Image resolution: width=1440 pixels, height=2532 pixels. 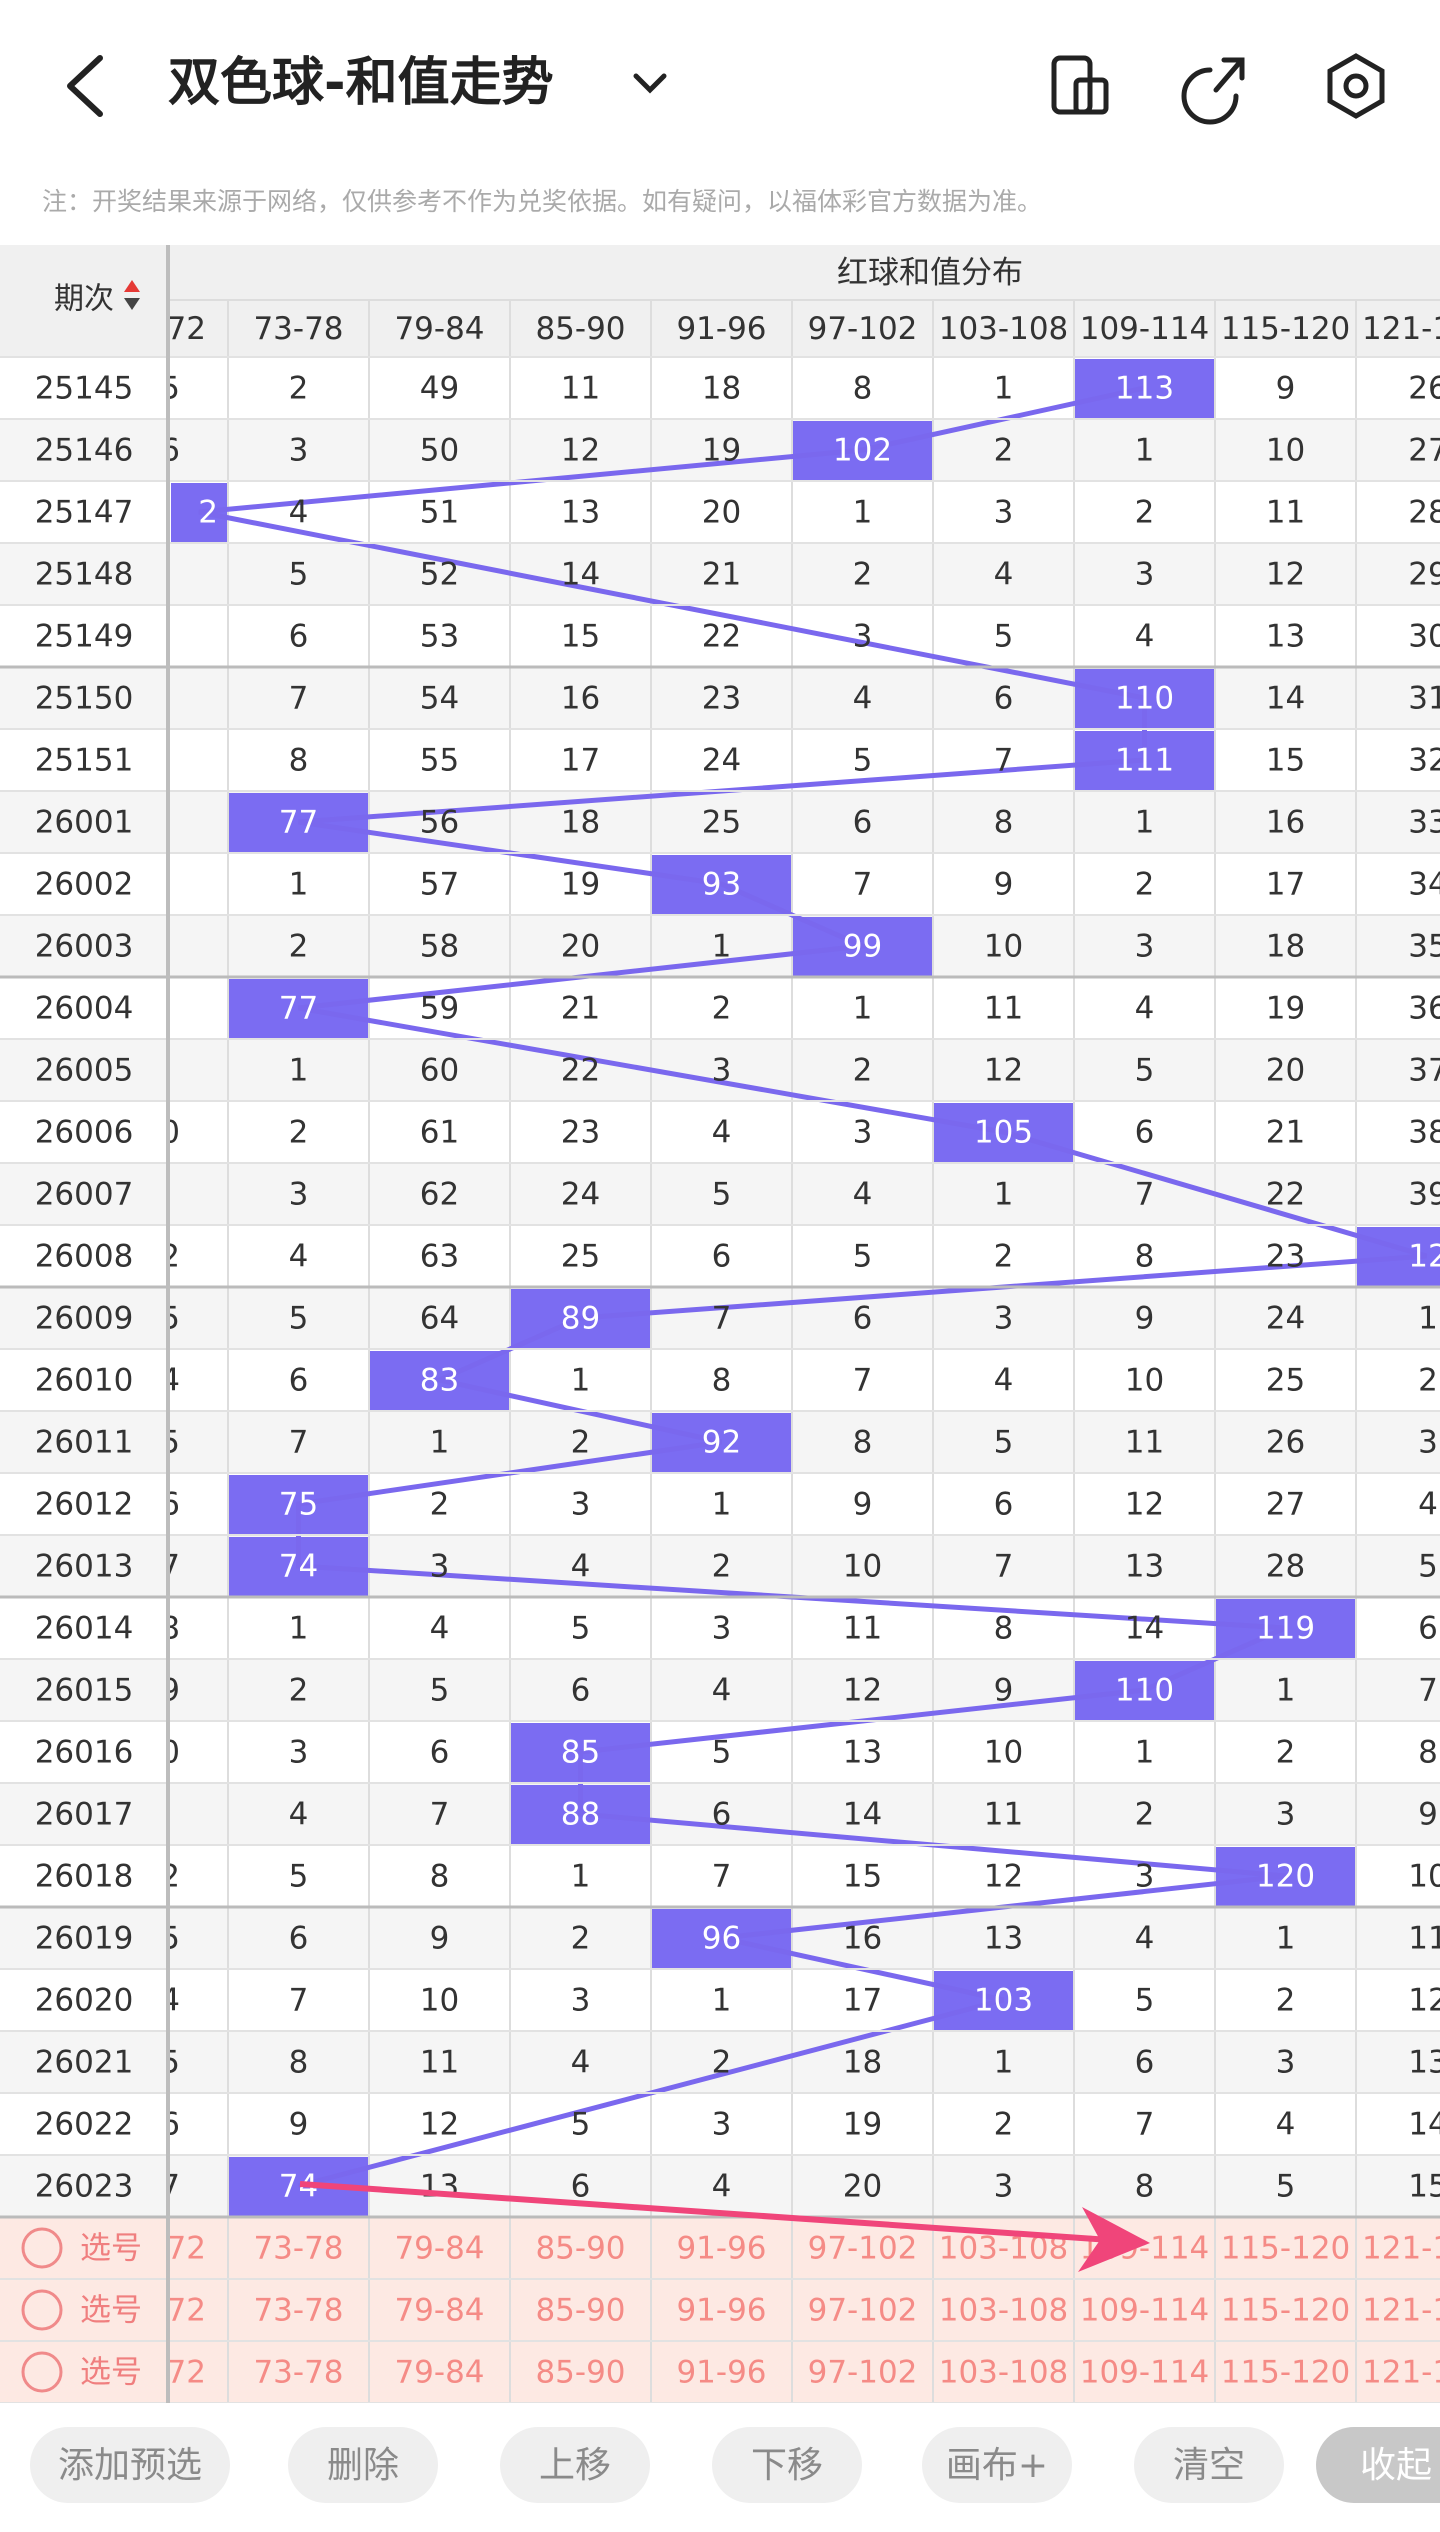 I want to click on miss-value: 20, so click(x=1285, y=1071).